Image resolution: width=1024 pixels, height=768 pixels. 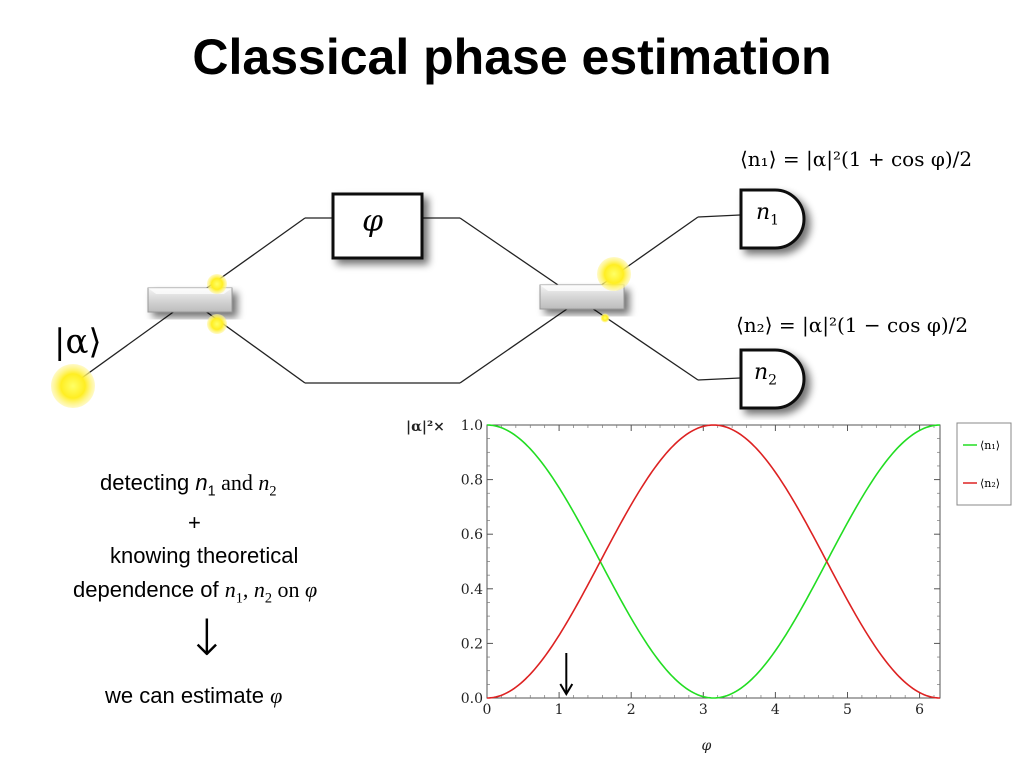 What do you see at coordinates (766, 374) in the screenshot?
I see `detector-n2-label: n2` at bounding box center [766, 374].